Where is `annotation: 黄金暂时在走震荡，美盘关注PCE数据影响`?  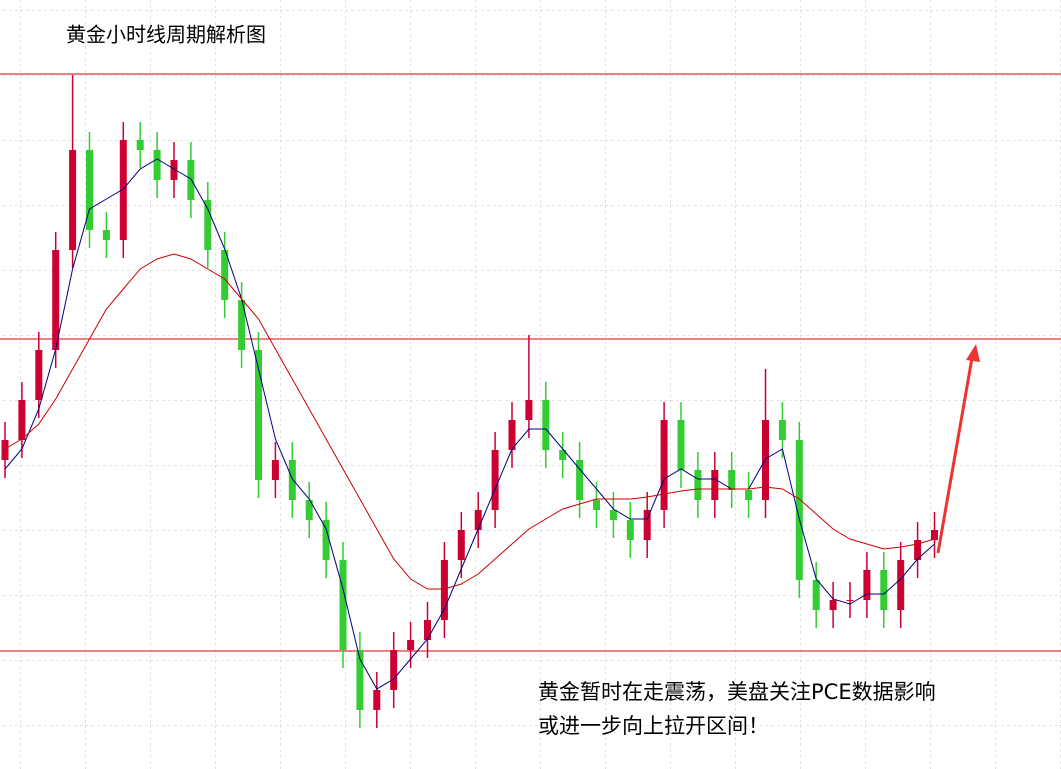 annotation: 黄金暂时在走震荡，美盘关注PCE数据影响 is located at coordinates (737, 692).